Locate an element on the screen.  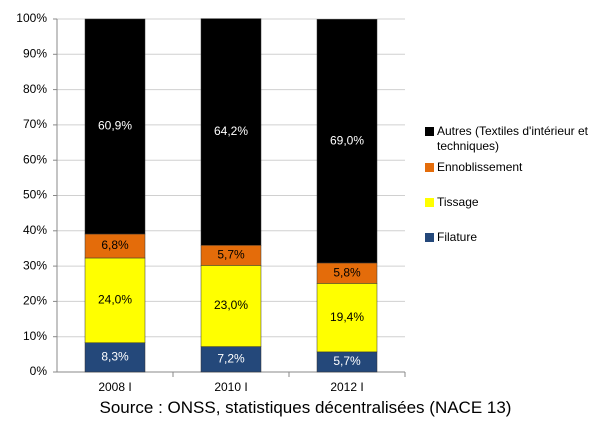
legend-item: Tissage is located at coordinates (518, 202).